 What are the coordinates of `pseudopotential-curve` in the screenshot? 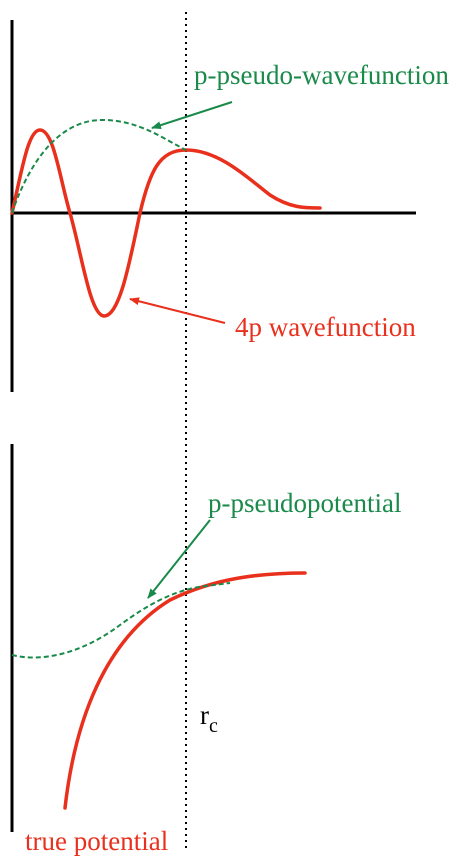 It's located at (121, 620).